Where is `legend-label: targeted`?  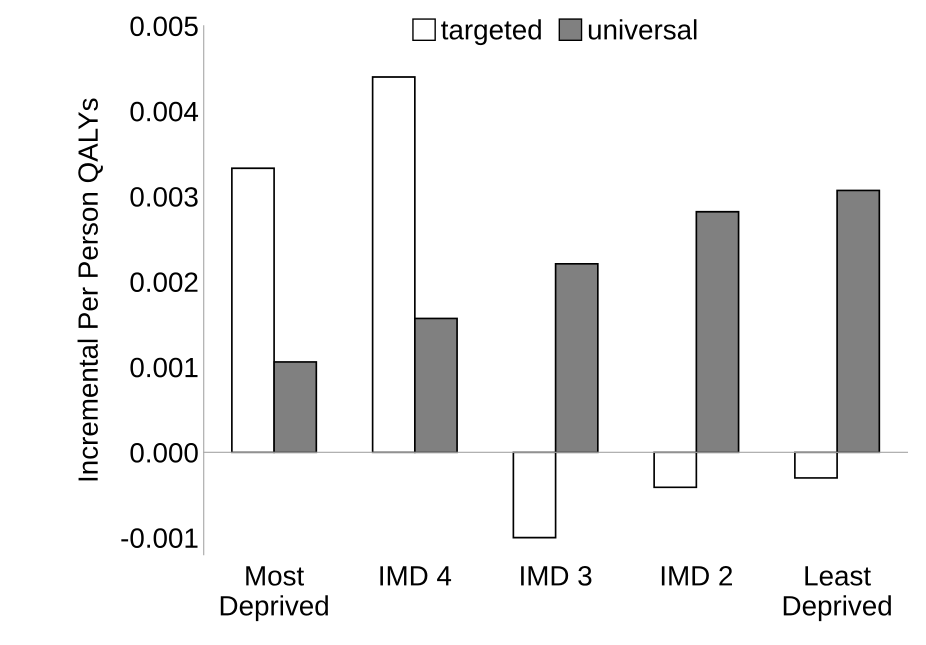 legend-label: targeted is located at coordinates (491, 32).